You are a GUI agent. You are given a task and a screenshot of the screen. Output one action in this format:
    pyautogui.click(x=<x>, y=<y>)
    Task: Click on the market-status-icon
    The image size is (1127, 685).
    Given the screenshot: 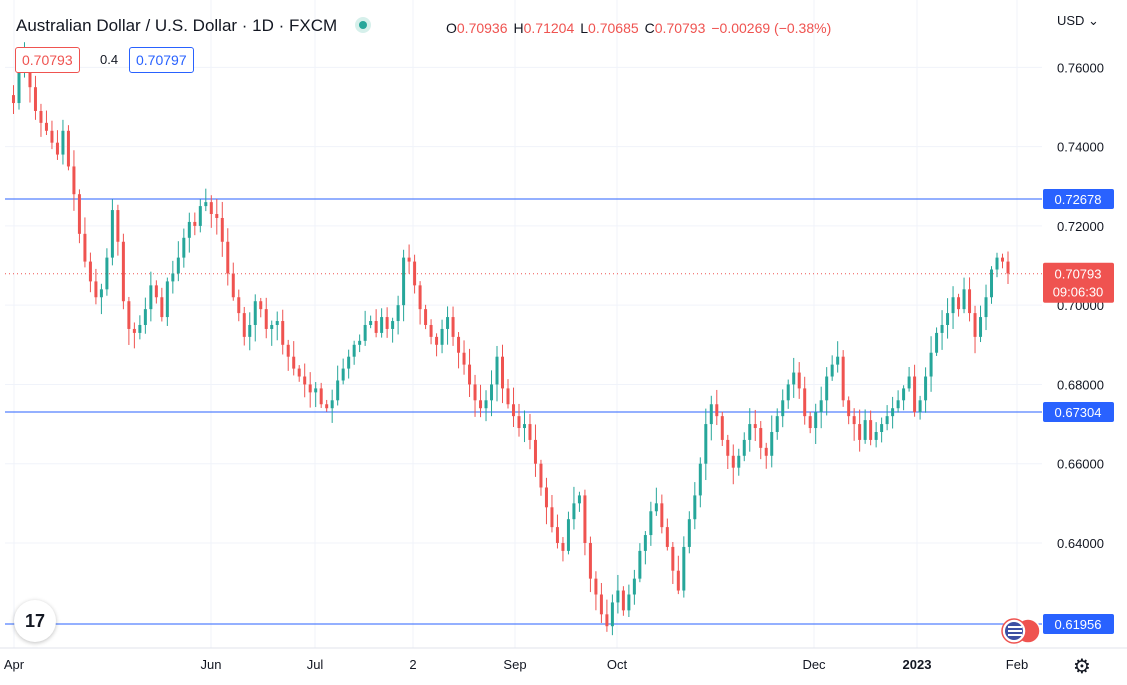 What is the action you would take?
    pyautogui.click(x=363, y=25)
    